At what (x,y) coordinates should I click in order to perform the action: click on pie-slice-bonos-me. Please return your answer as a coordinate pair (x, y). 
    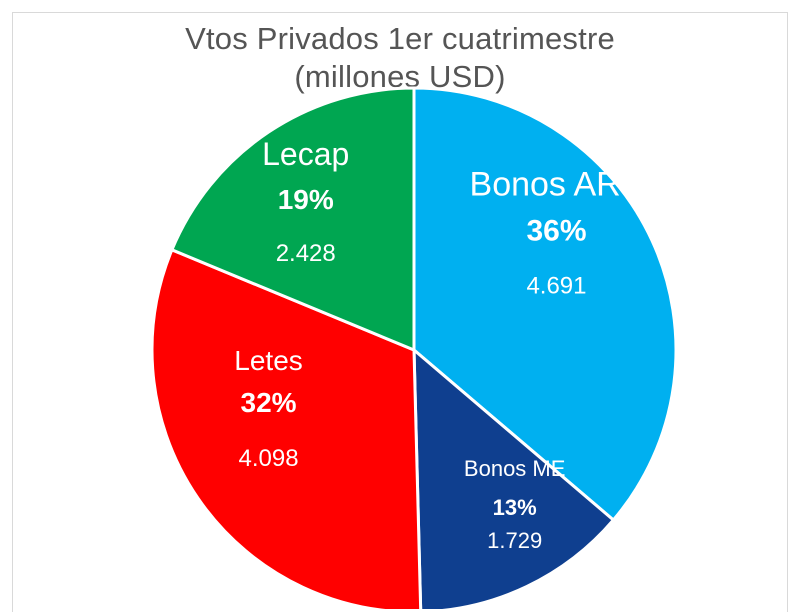
    Looking at the image, I should click on (513, 478).